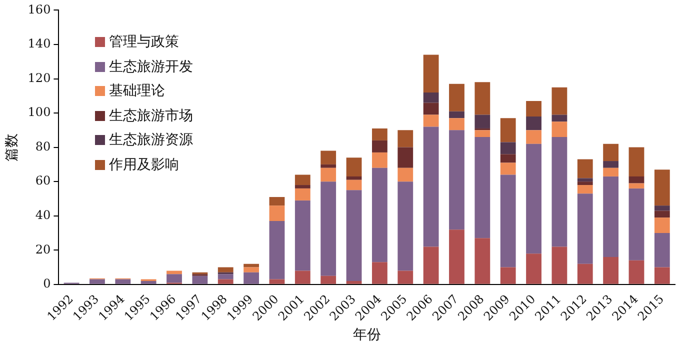 The width and height of the screenshot is (685, 344). What do you see at coordinates (39, 77) in the screenshot?
I see `y-tick-label: 120` at bounding box center [39, 77].